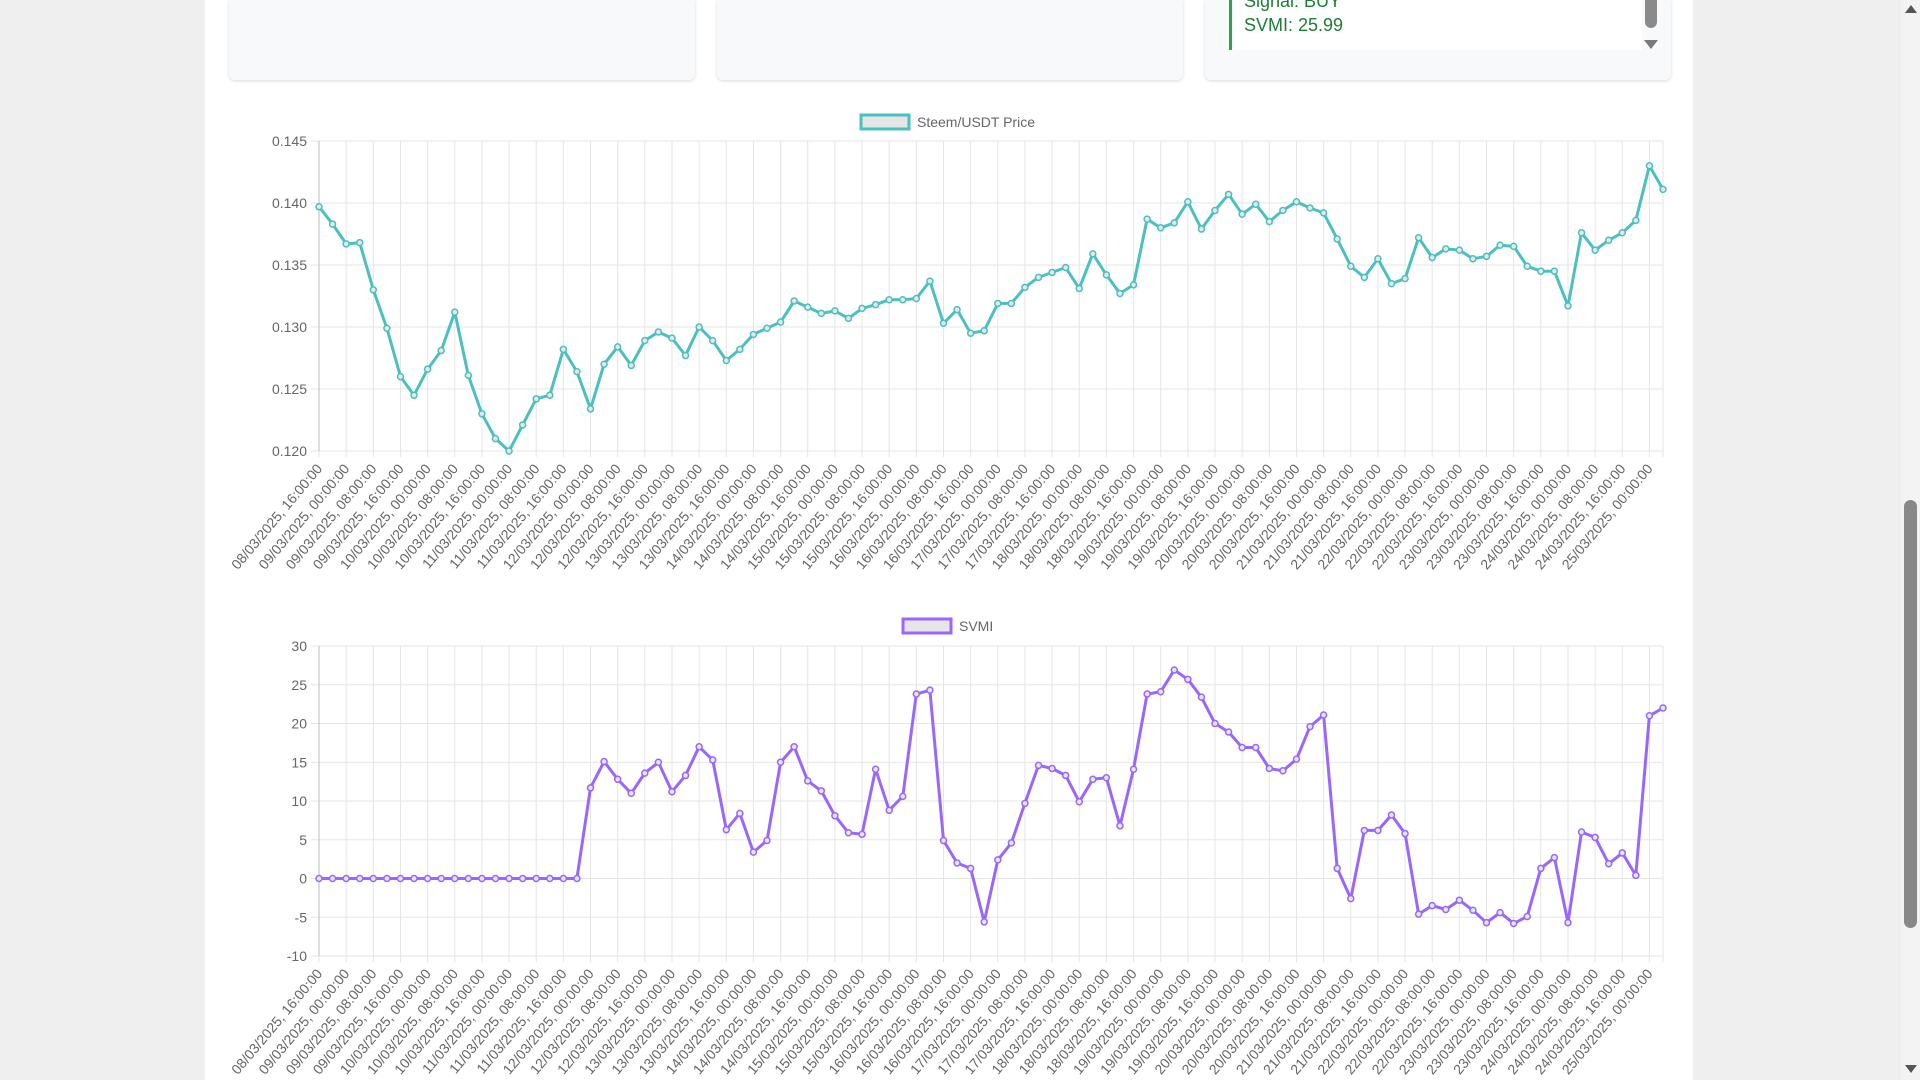 The height and width of the screenshot is (1080, 1920). Describe the element at coordinates (1651, 44) in the screenshot. I see `scroll-down-arrow-icon` at that location.